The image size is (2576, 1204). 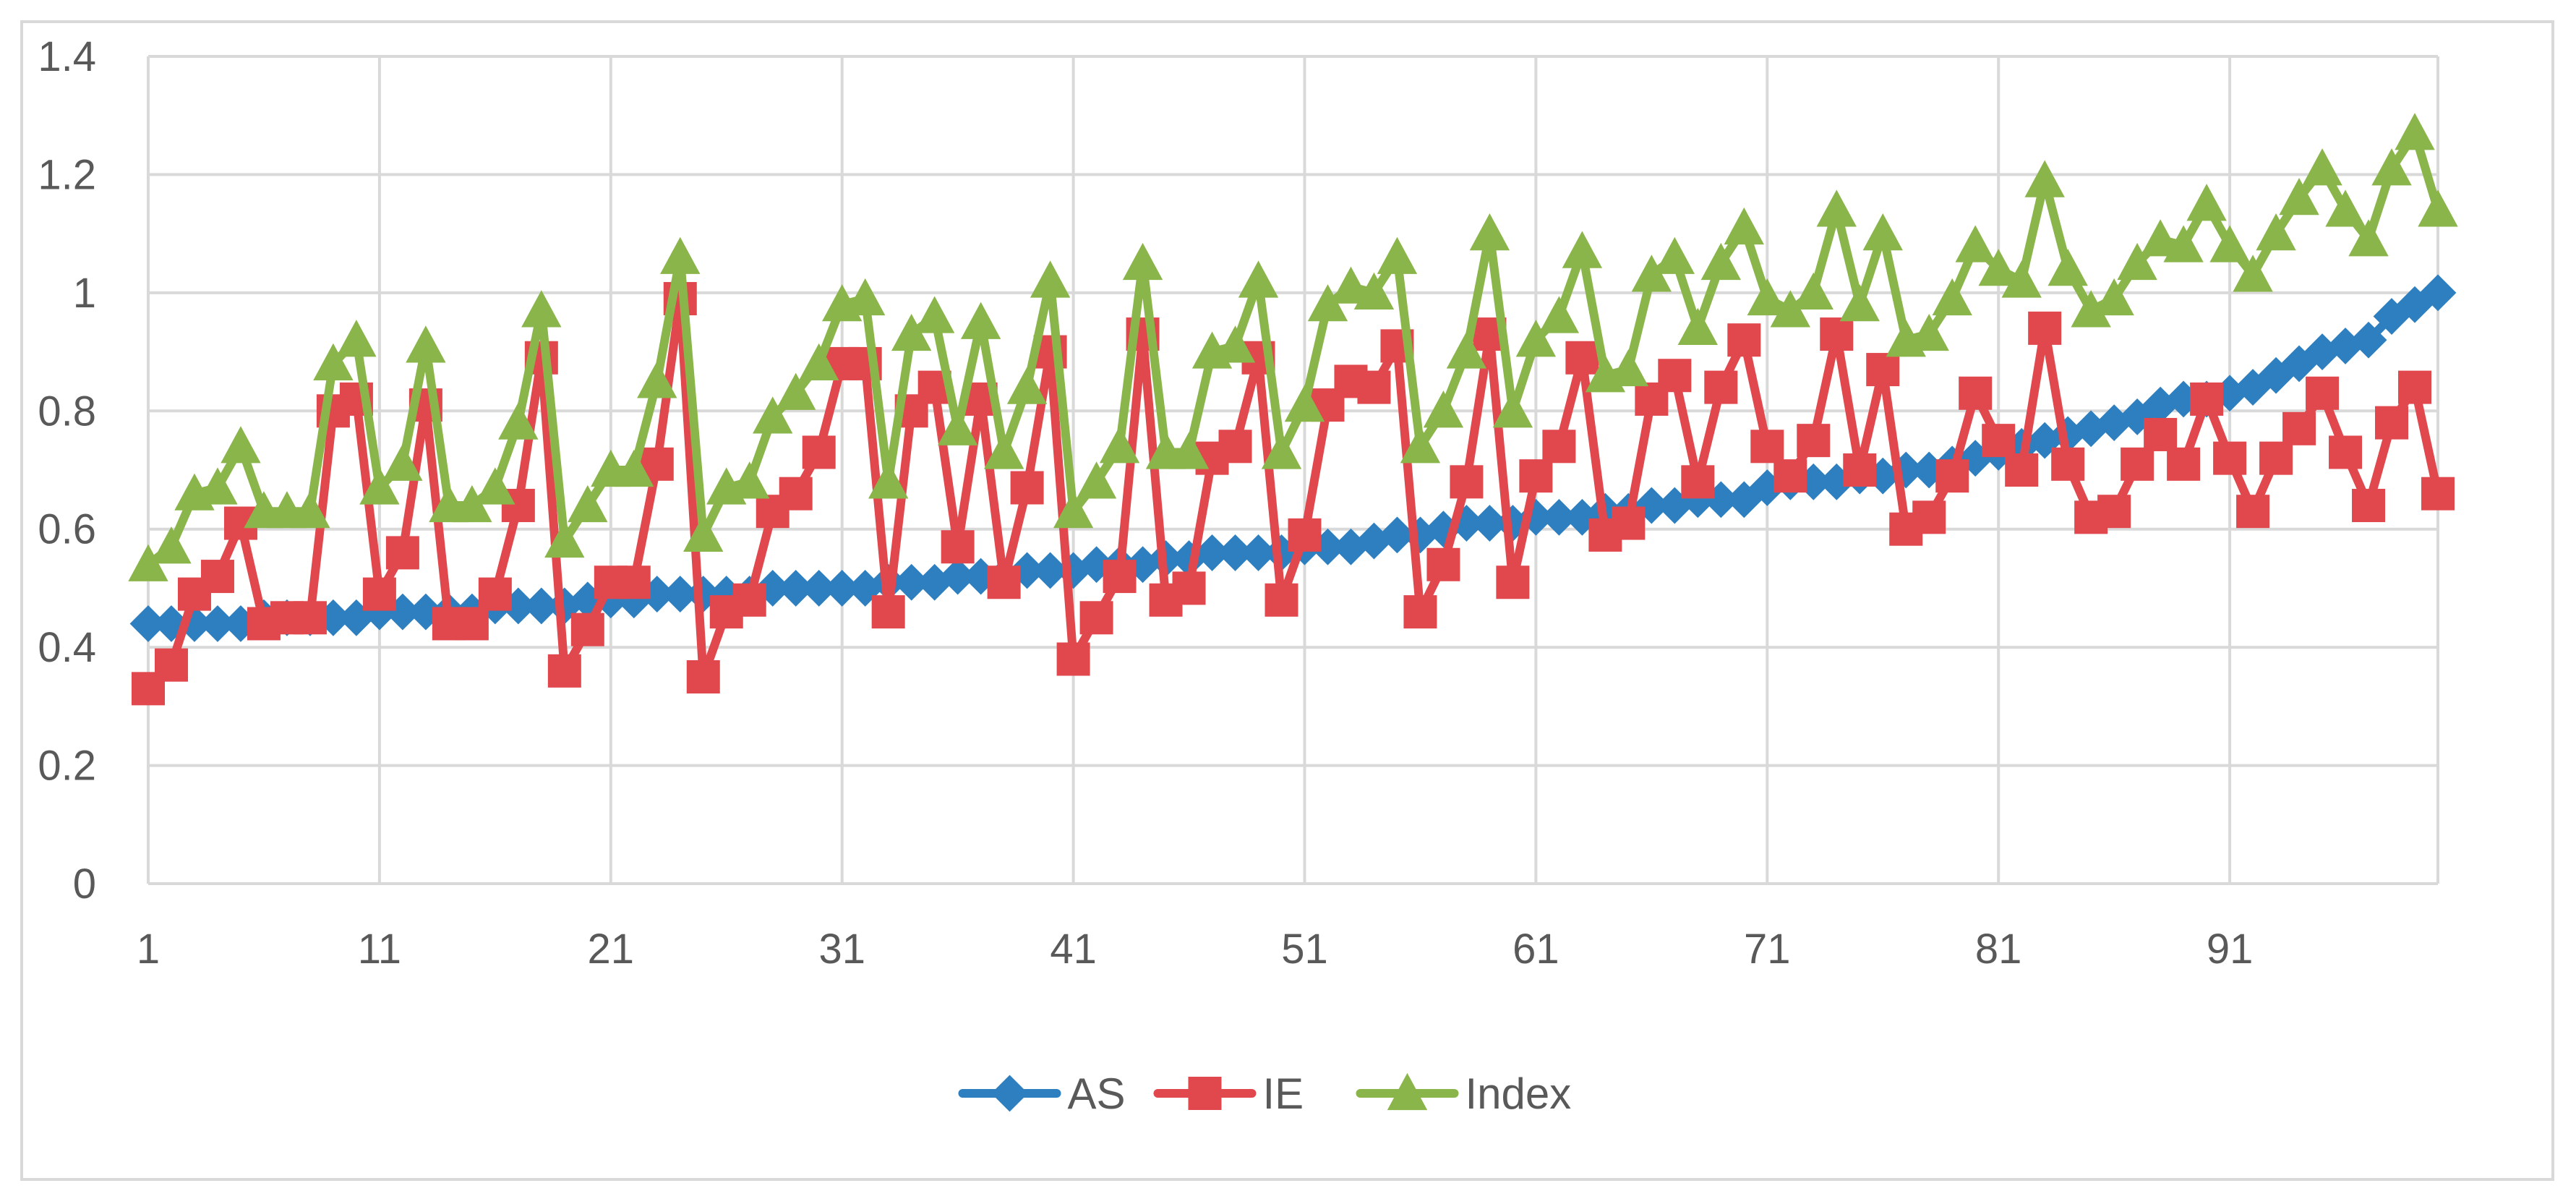 I want to click on x-tick-label: 61, so click(x=1535, y=949).